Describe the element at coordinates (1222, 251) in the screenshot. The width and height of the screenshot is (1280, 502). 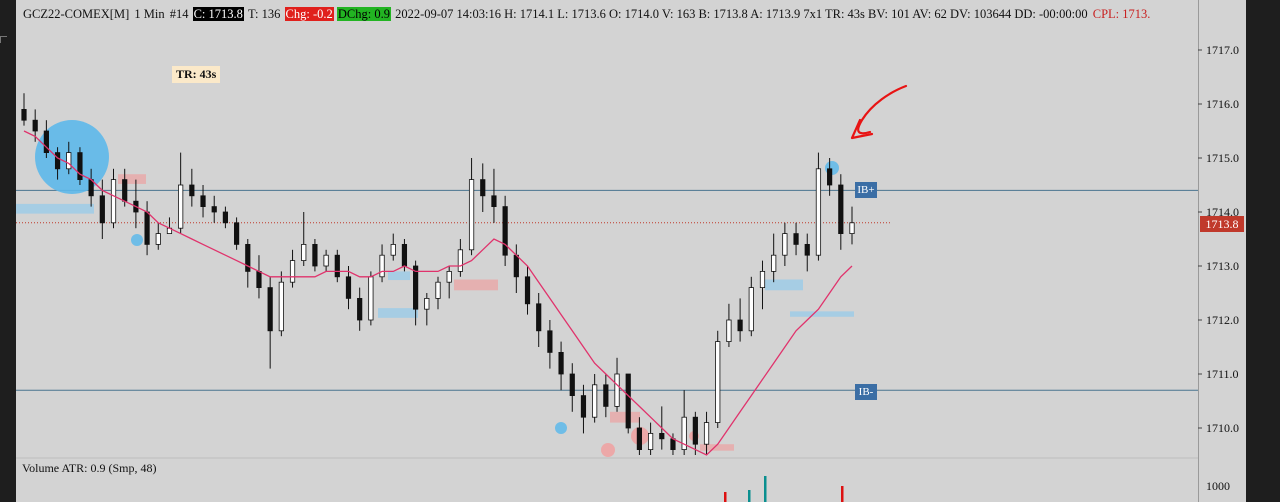
I see `price-axis` at that location.